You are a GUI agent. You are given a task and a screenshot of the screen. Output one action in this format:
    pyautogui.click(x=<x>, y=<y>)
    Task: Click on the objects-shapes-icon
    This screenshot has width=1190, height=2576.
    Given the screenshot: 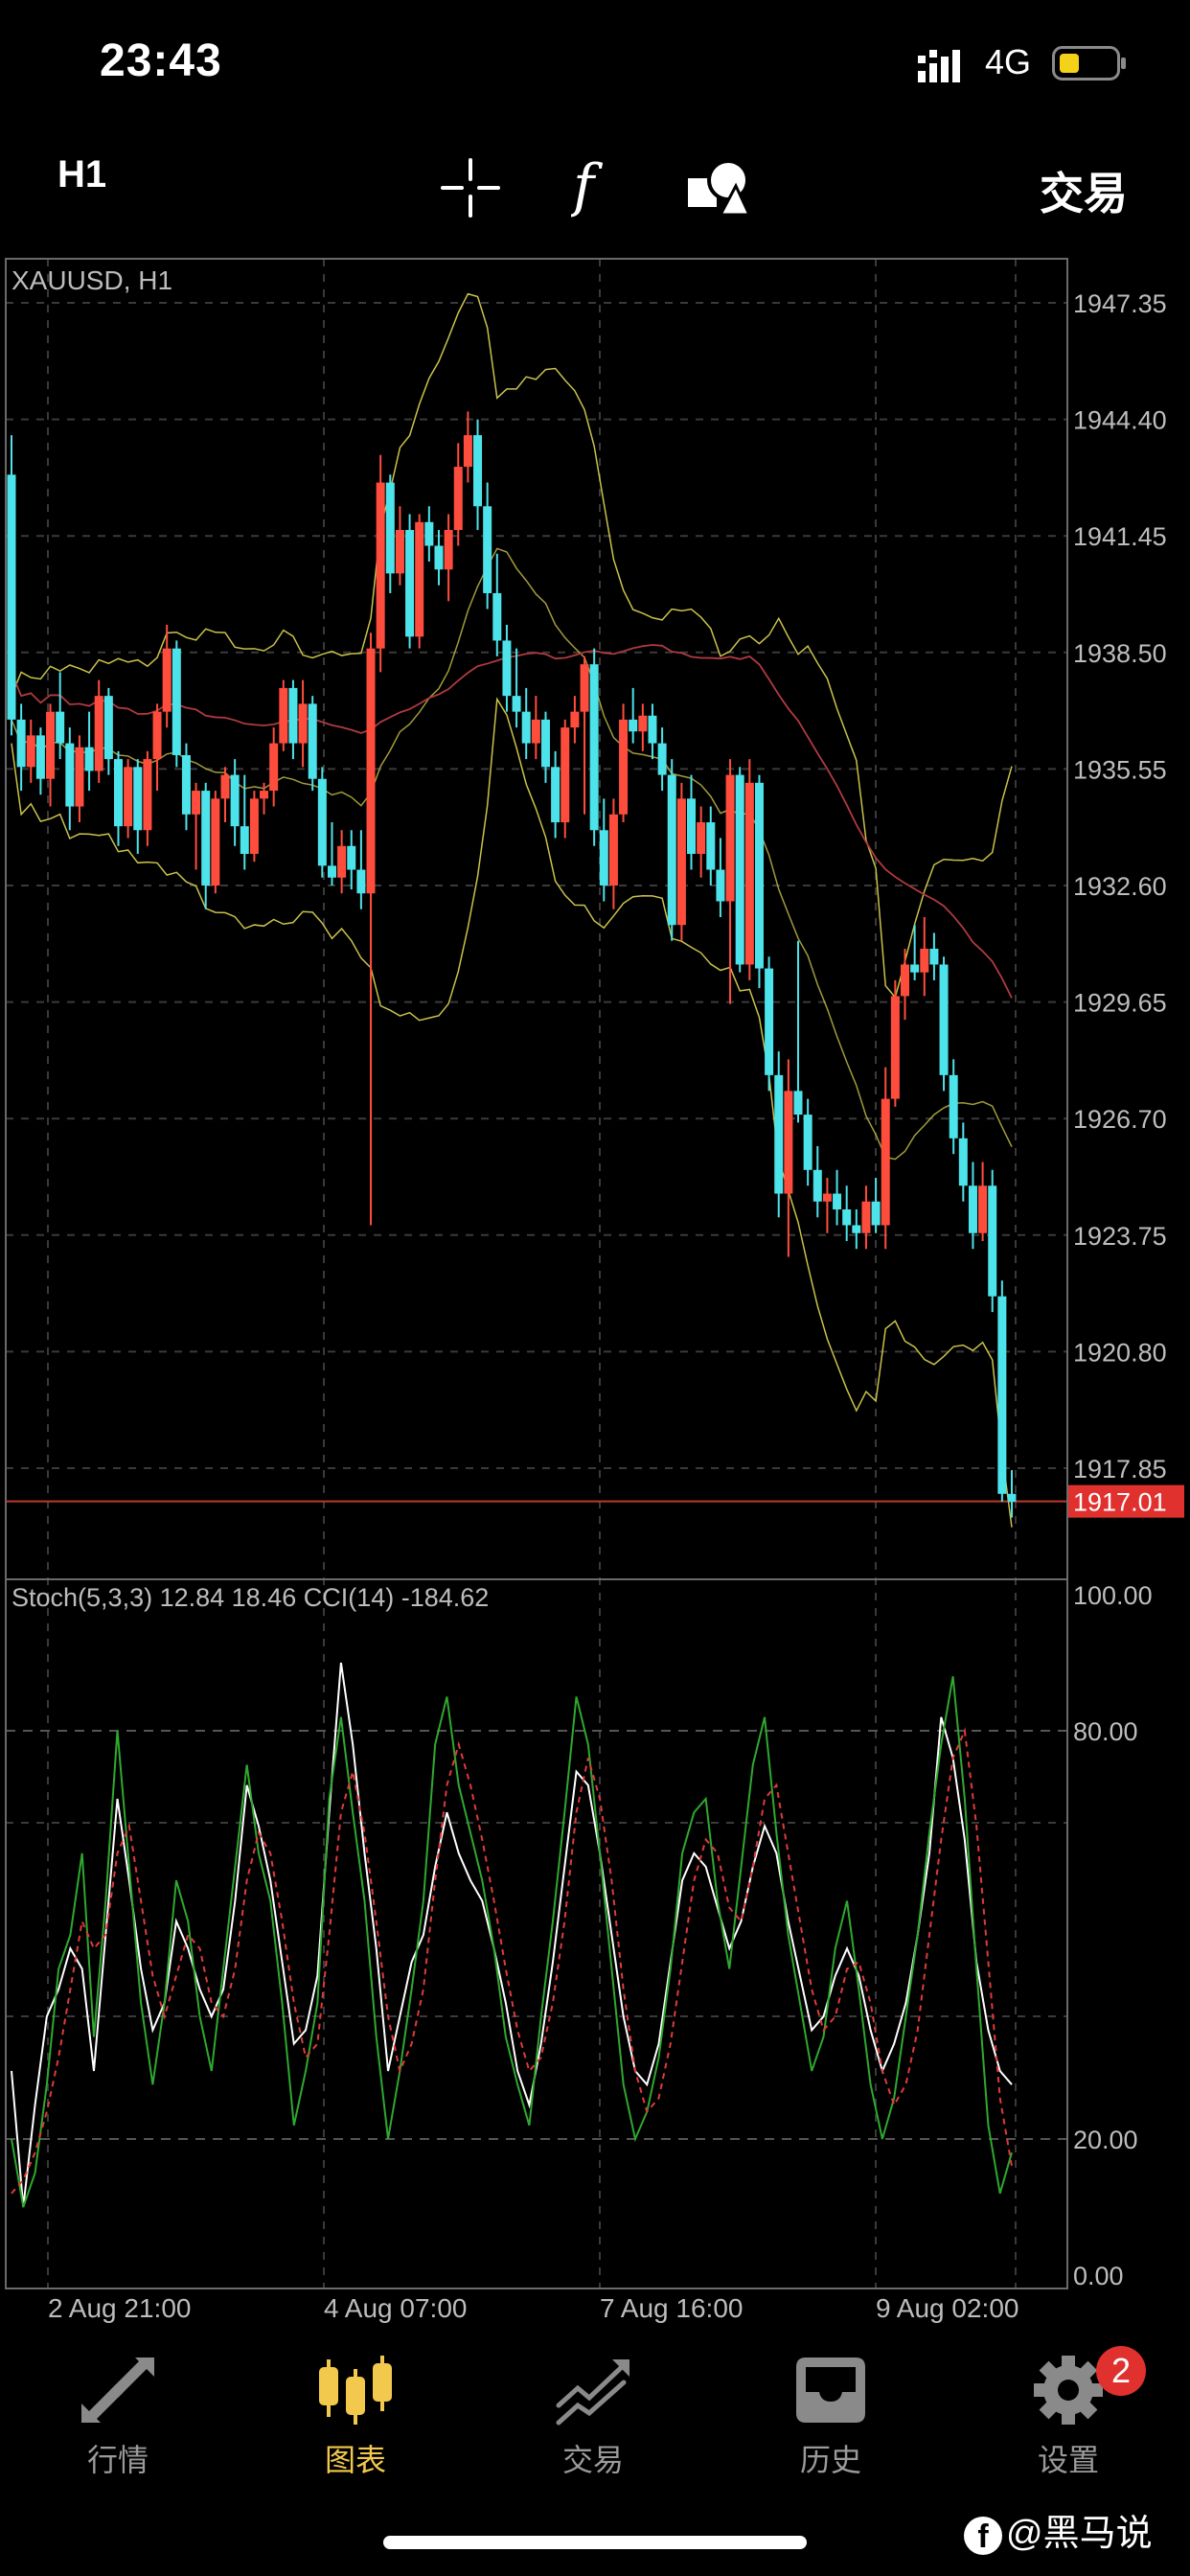 What is the action you would take?
    pyautogui.click(x=717, y=187)
    